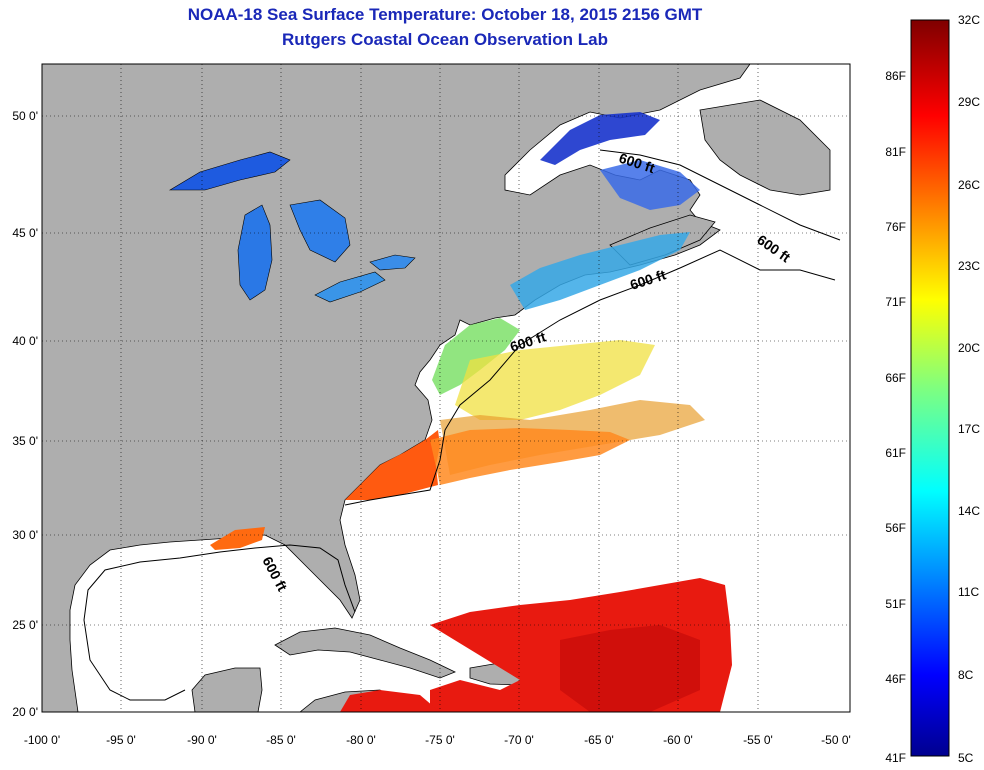  I want to click on x-tick-label: -80 0', so click(361, 740).